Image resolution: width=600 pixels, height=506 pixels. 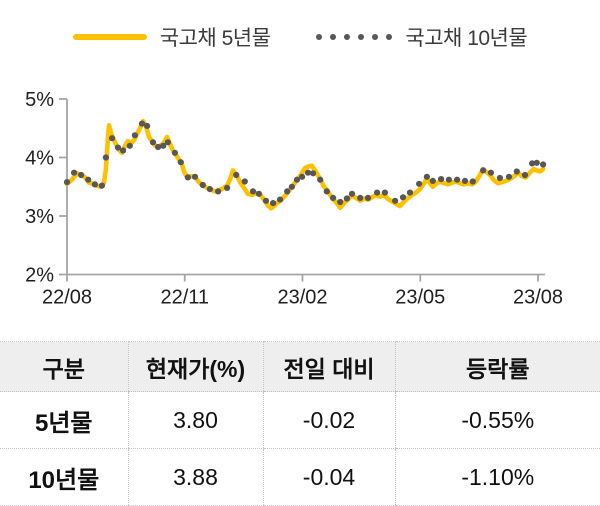 What do you see at coordinates (184, 298) in the screenshot?
I see `x-axis-label: 22/11` at bounding box center [184, 298].